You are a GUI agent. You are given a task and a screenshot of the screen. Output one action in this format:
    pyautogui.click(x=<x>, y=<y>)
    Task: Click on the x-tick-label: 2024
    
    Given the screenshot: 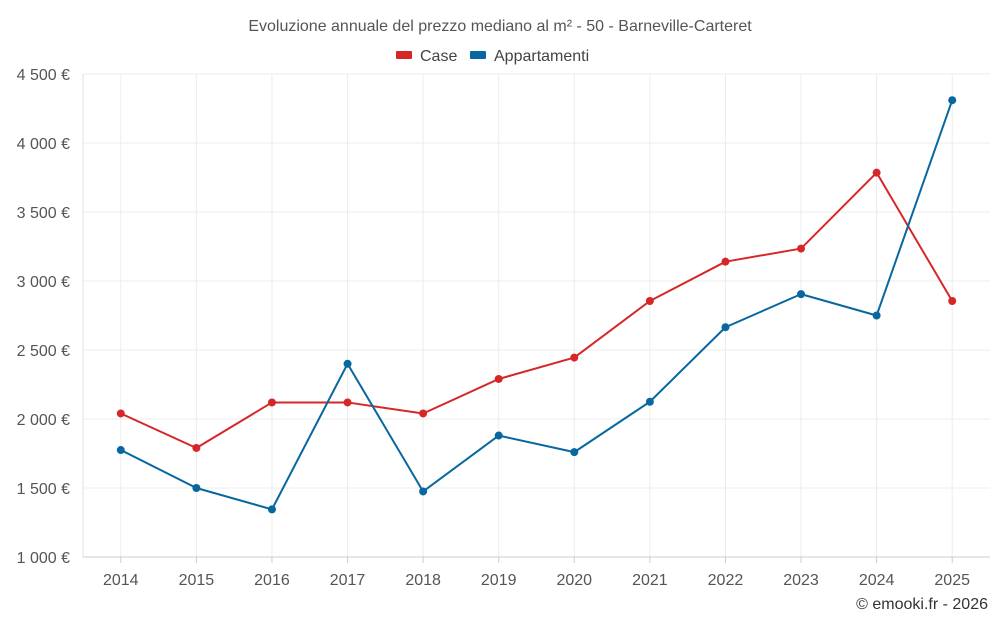 What is the action you would take?
    pyautogui.click(x=877, y=580)
    